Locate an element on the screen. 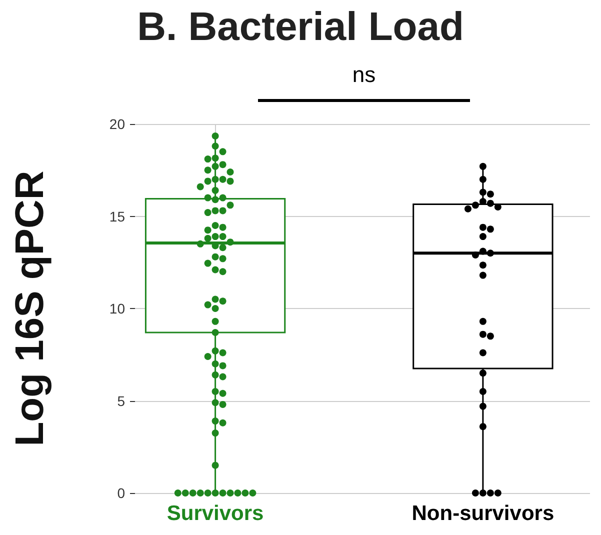 Image resolution: width=601 pixels, height=535 pixels. y-tick-label: 20 is located at coordinates (117, 124).